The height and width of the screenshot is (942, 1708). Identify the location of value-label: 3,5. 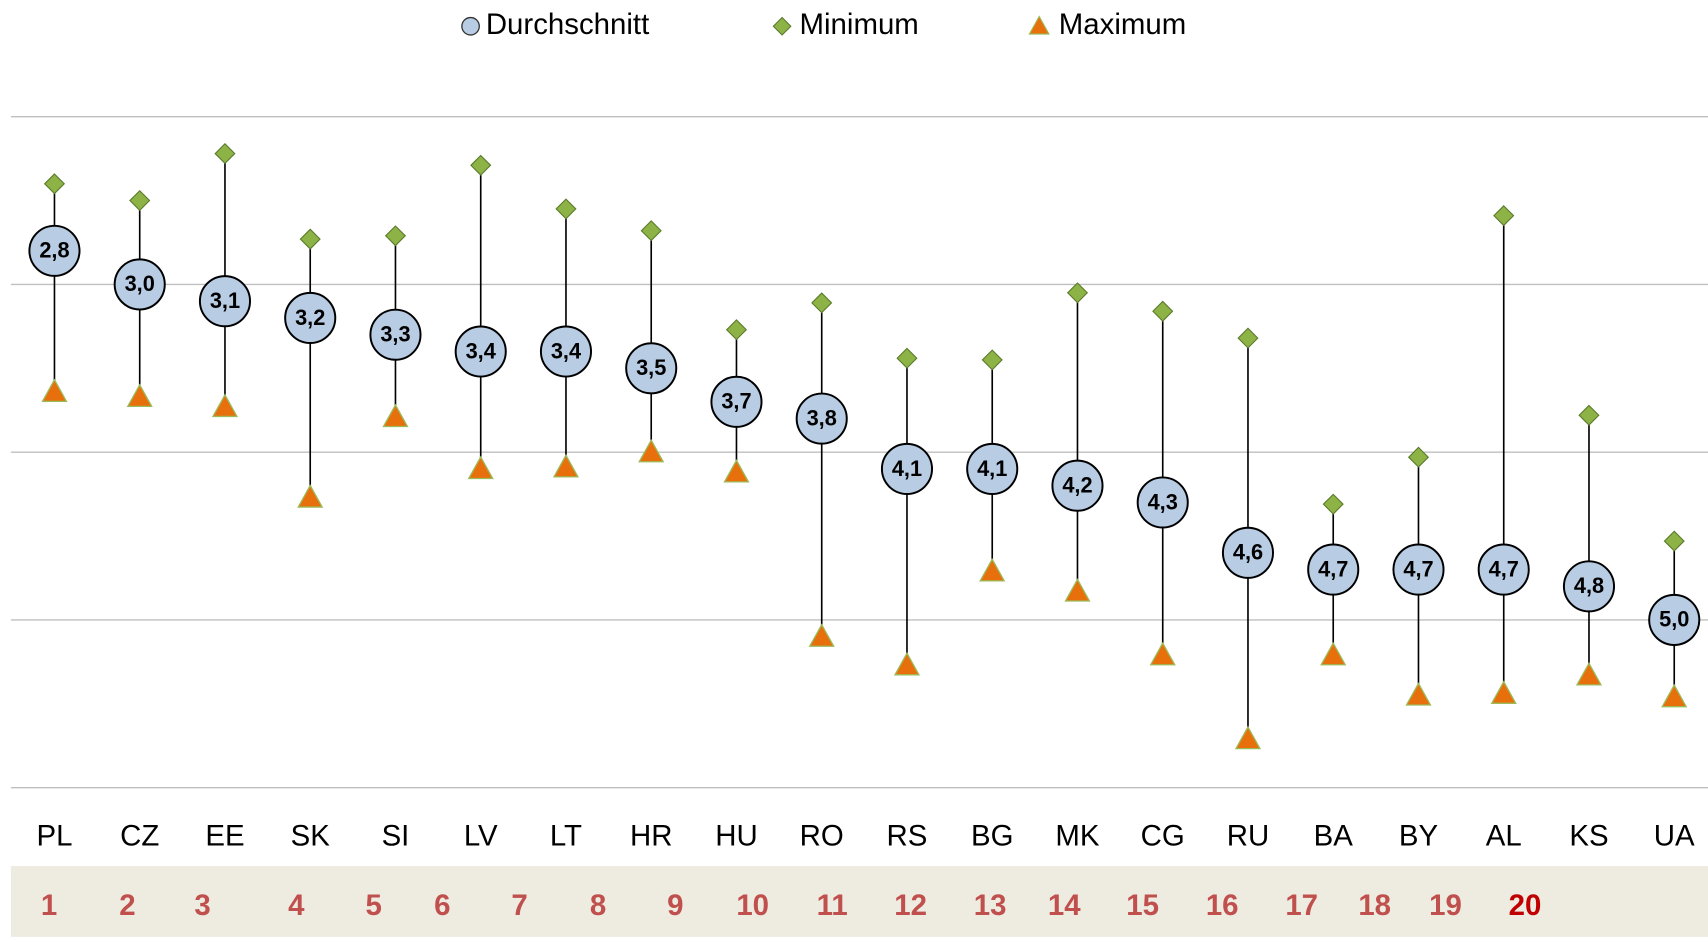
(651, 367).